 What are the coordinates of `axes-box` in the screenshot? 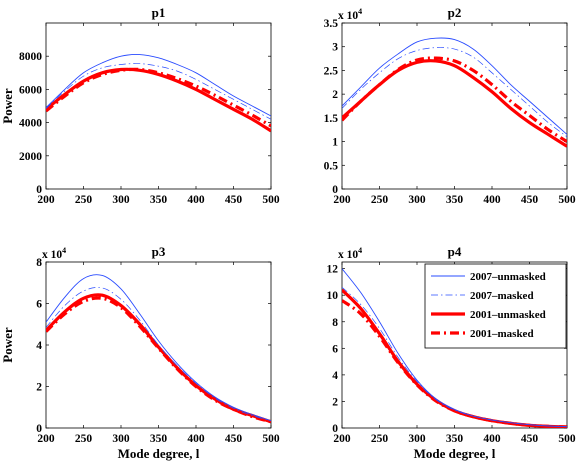 It's located at (454, 106).